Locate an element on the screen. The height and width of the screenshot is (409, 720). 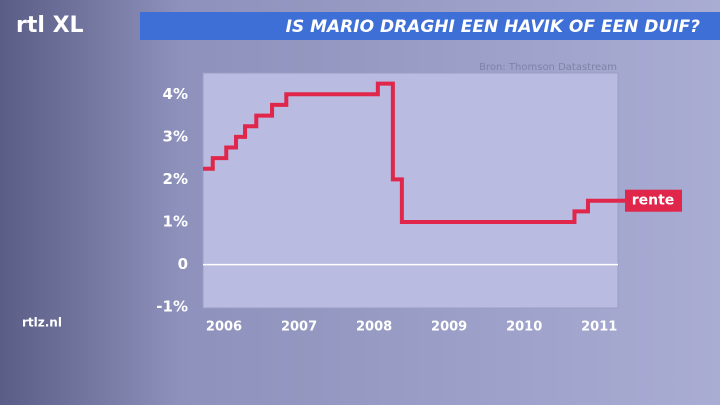
legend-box is located at coordinates (653, 200).